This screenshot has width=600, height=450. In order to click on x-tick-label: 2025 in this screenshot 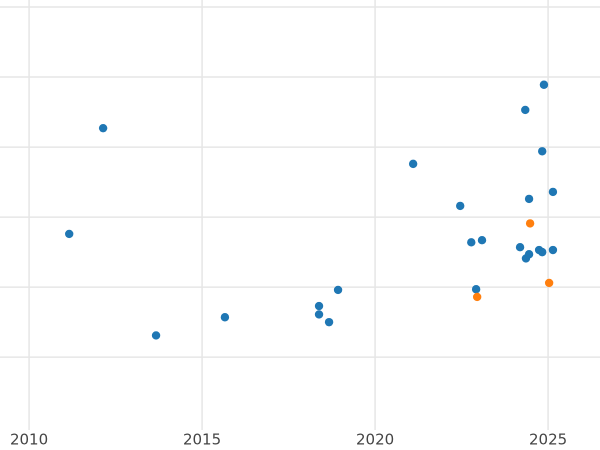, I will do `click(548, 440)`.